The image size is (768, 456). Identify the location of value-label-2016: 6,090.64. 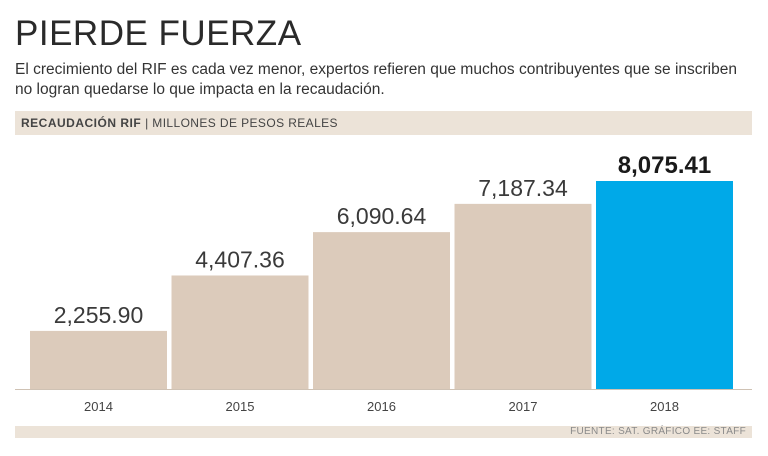
(382, 216).